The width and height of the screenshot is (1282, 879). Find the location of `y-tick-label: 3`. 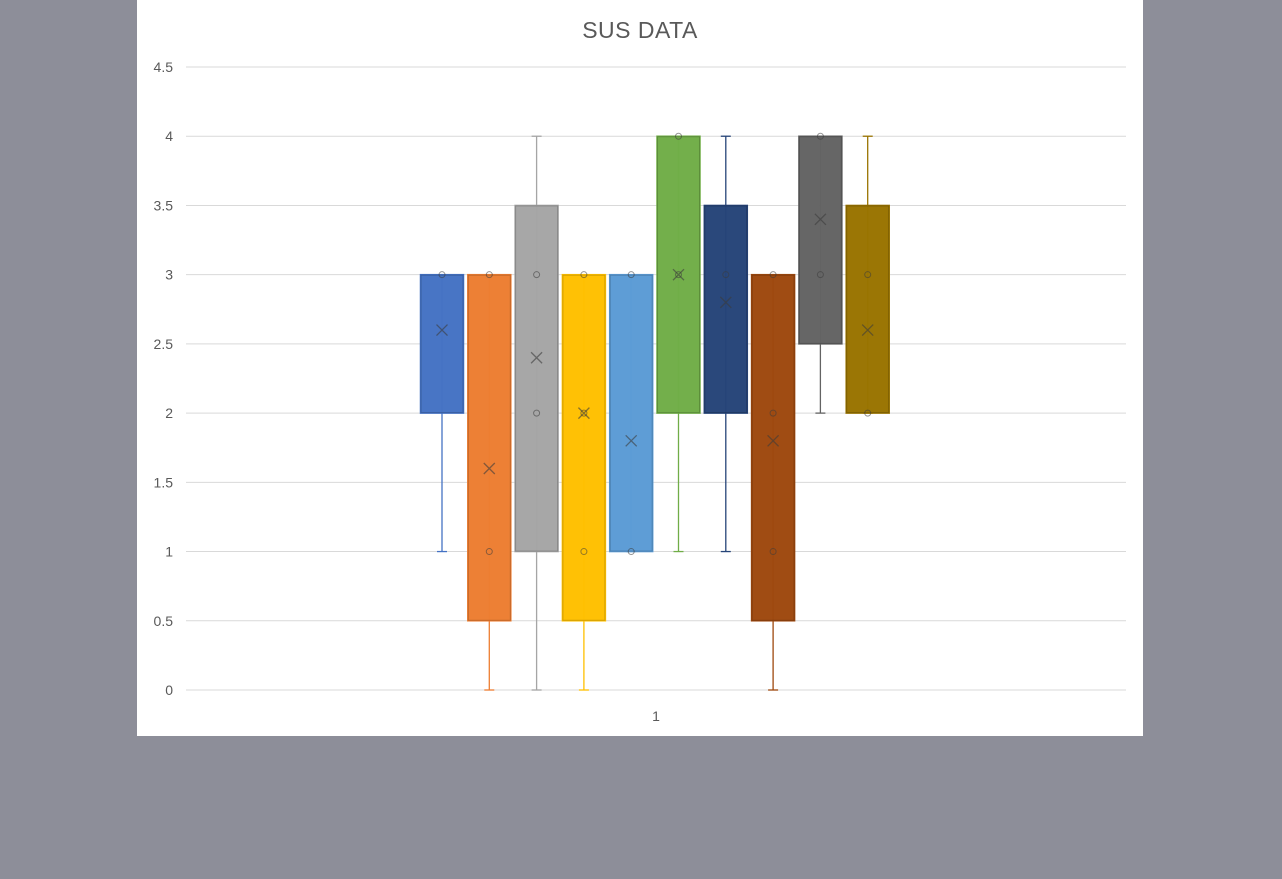

y-tick-label: 3 is located at coordinates (169, 275).